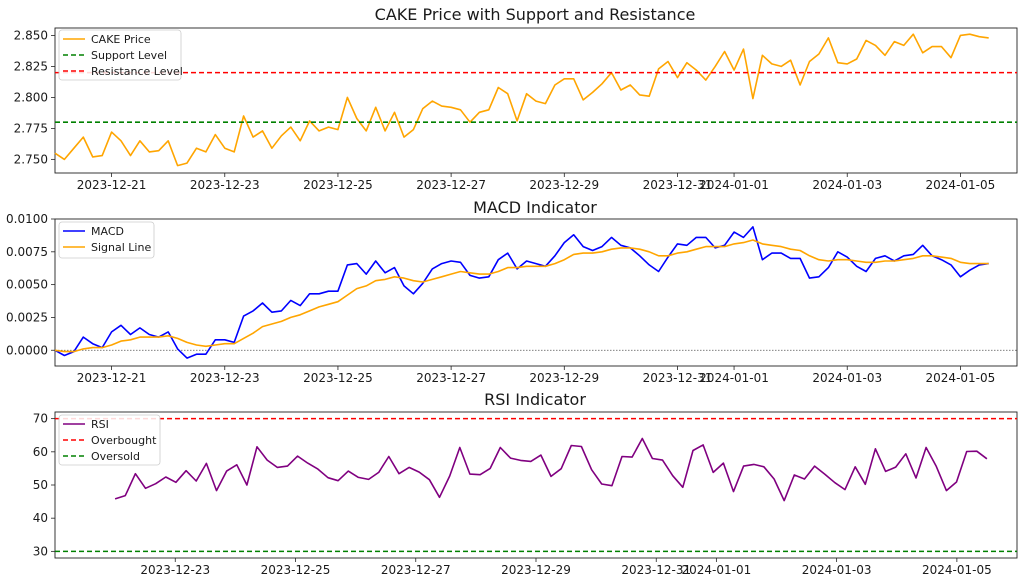 Image resolution: width=1024 pixels, height=582 pixels. I want to click on price-legend-label: CAKE Price, so click(121, 39).